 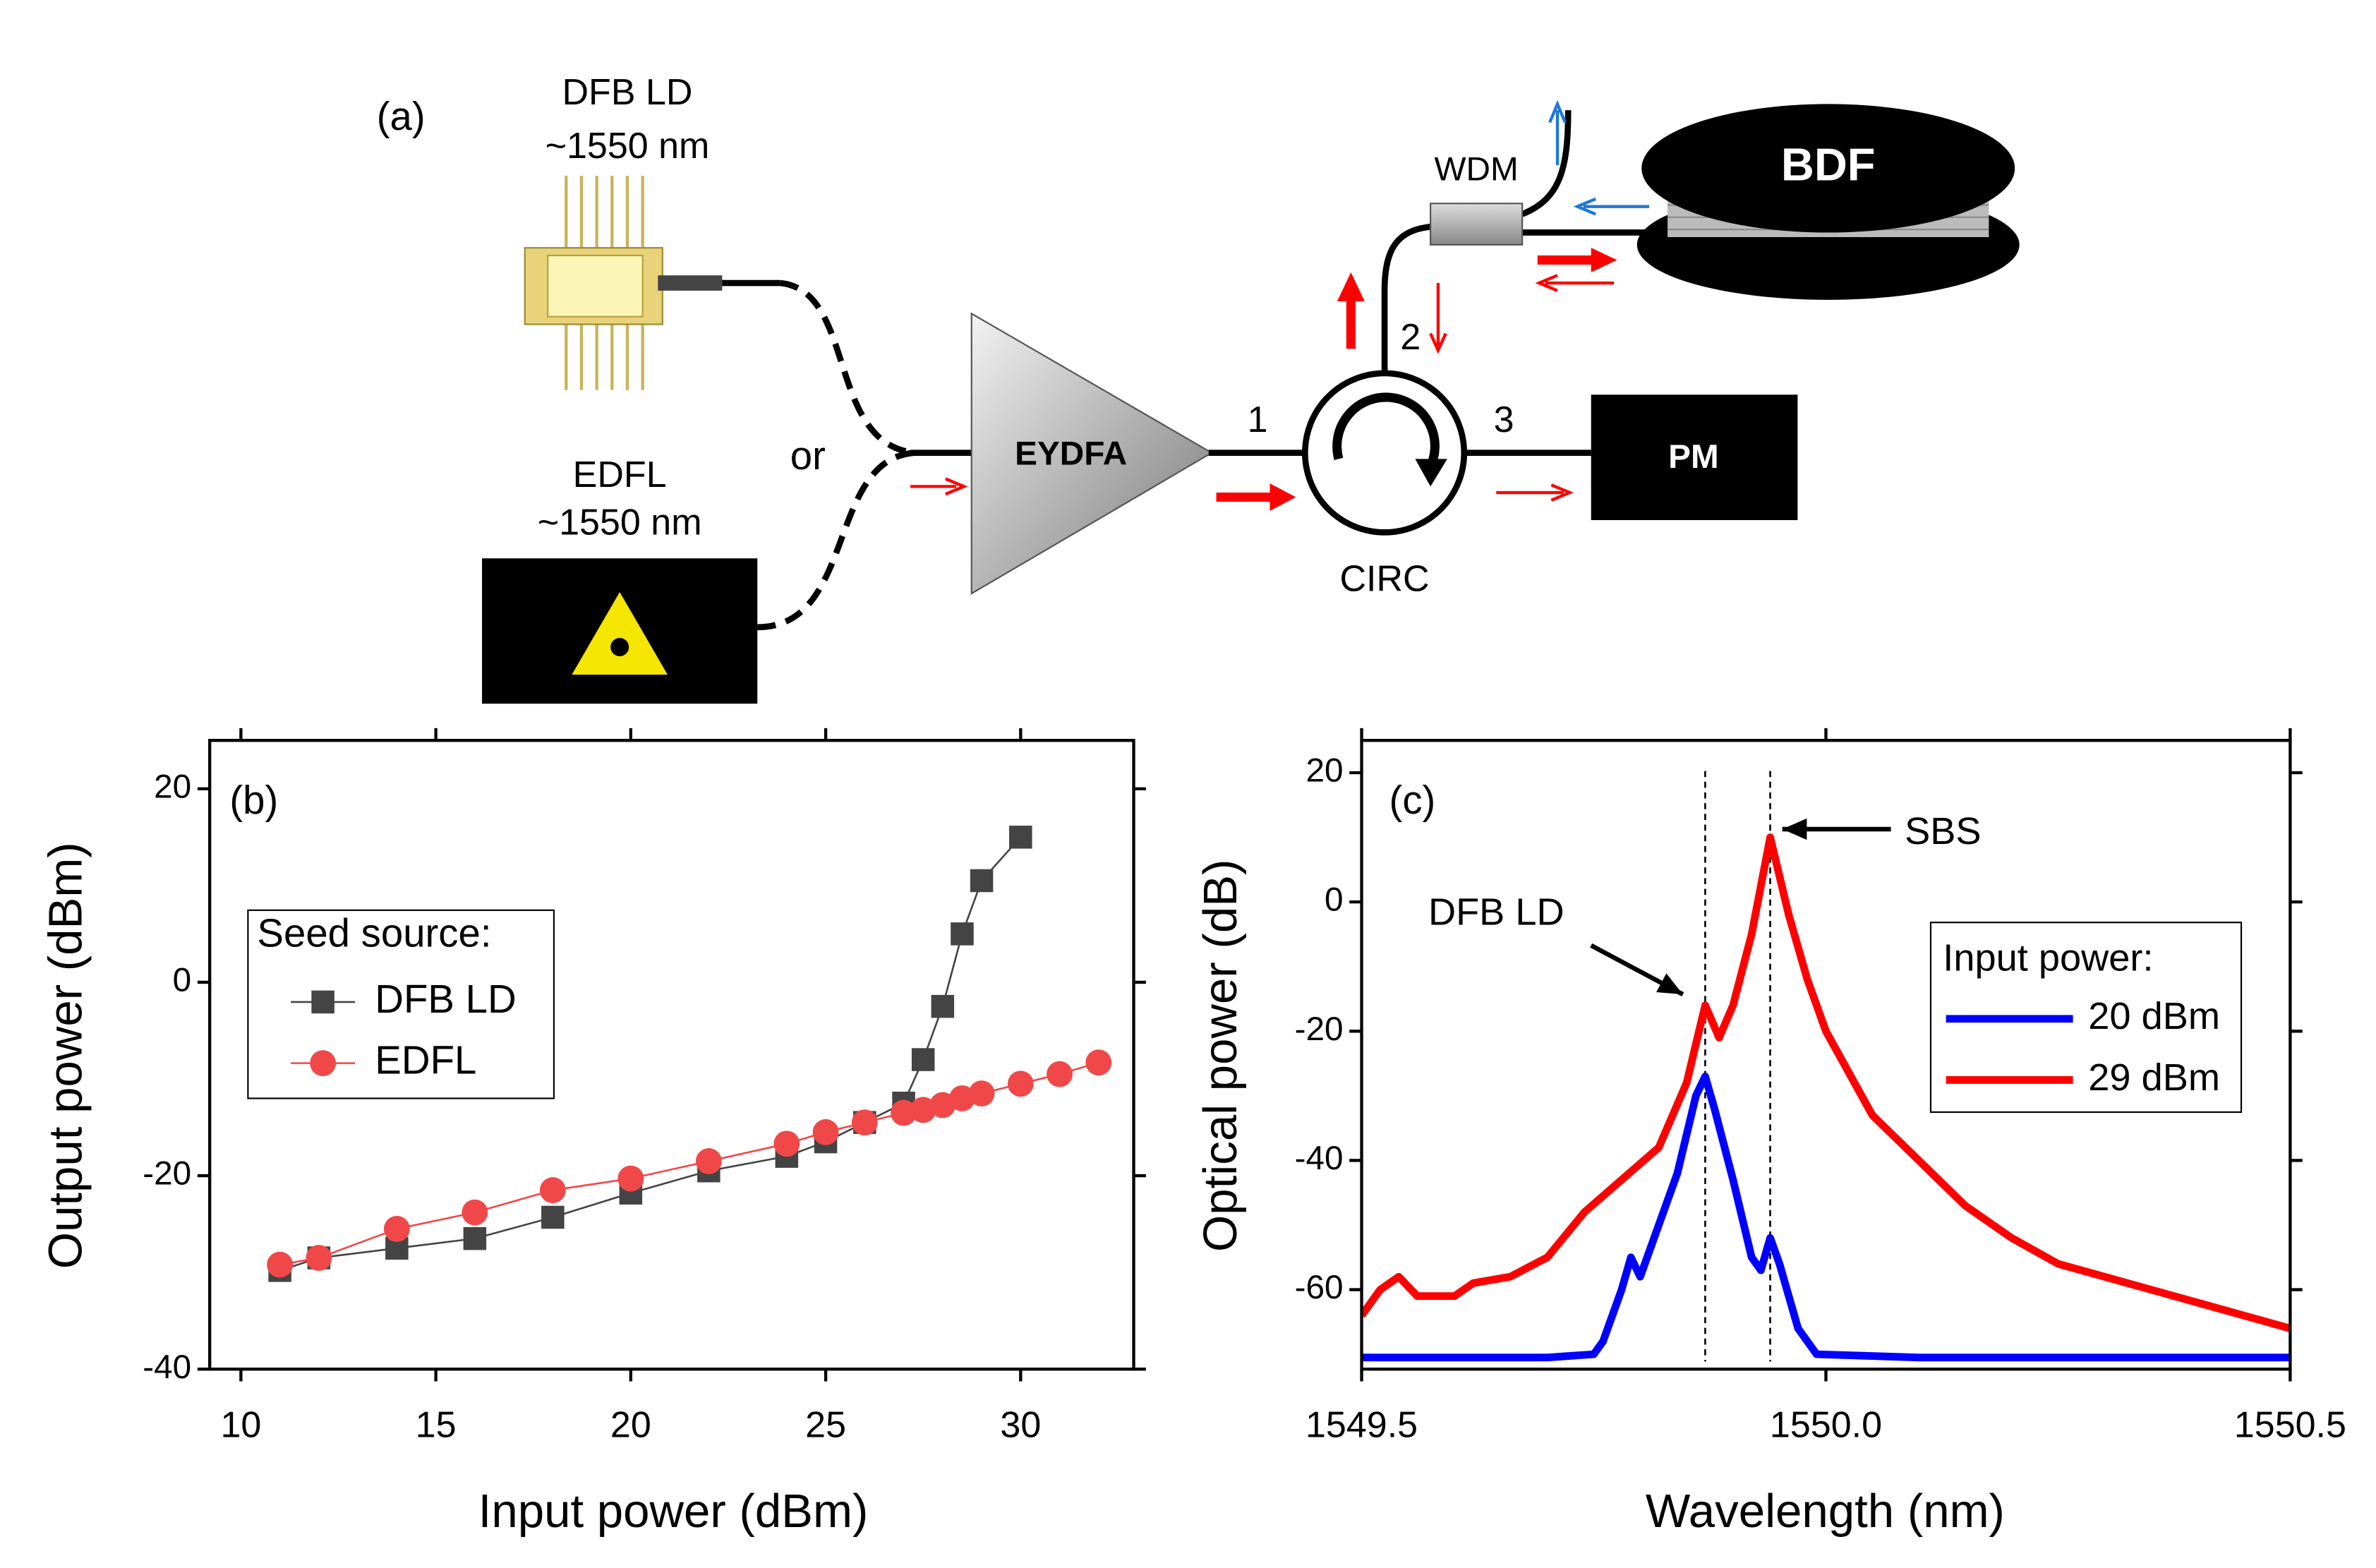 I want to click on legend-box, so click(x=401, y=1004).